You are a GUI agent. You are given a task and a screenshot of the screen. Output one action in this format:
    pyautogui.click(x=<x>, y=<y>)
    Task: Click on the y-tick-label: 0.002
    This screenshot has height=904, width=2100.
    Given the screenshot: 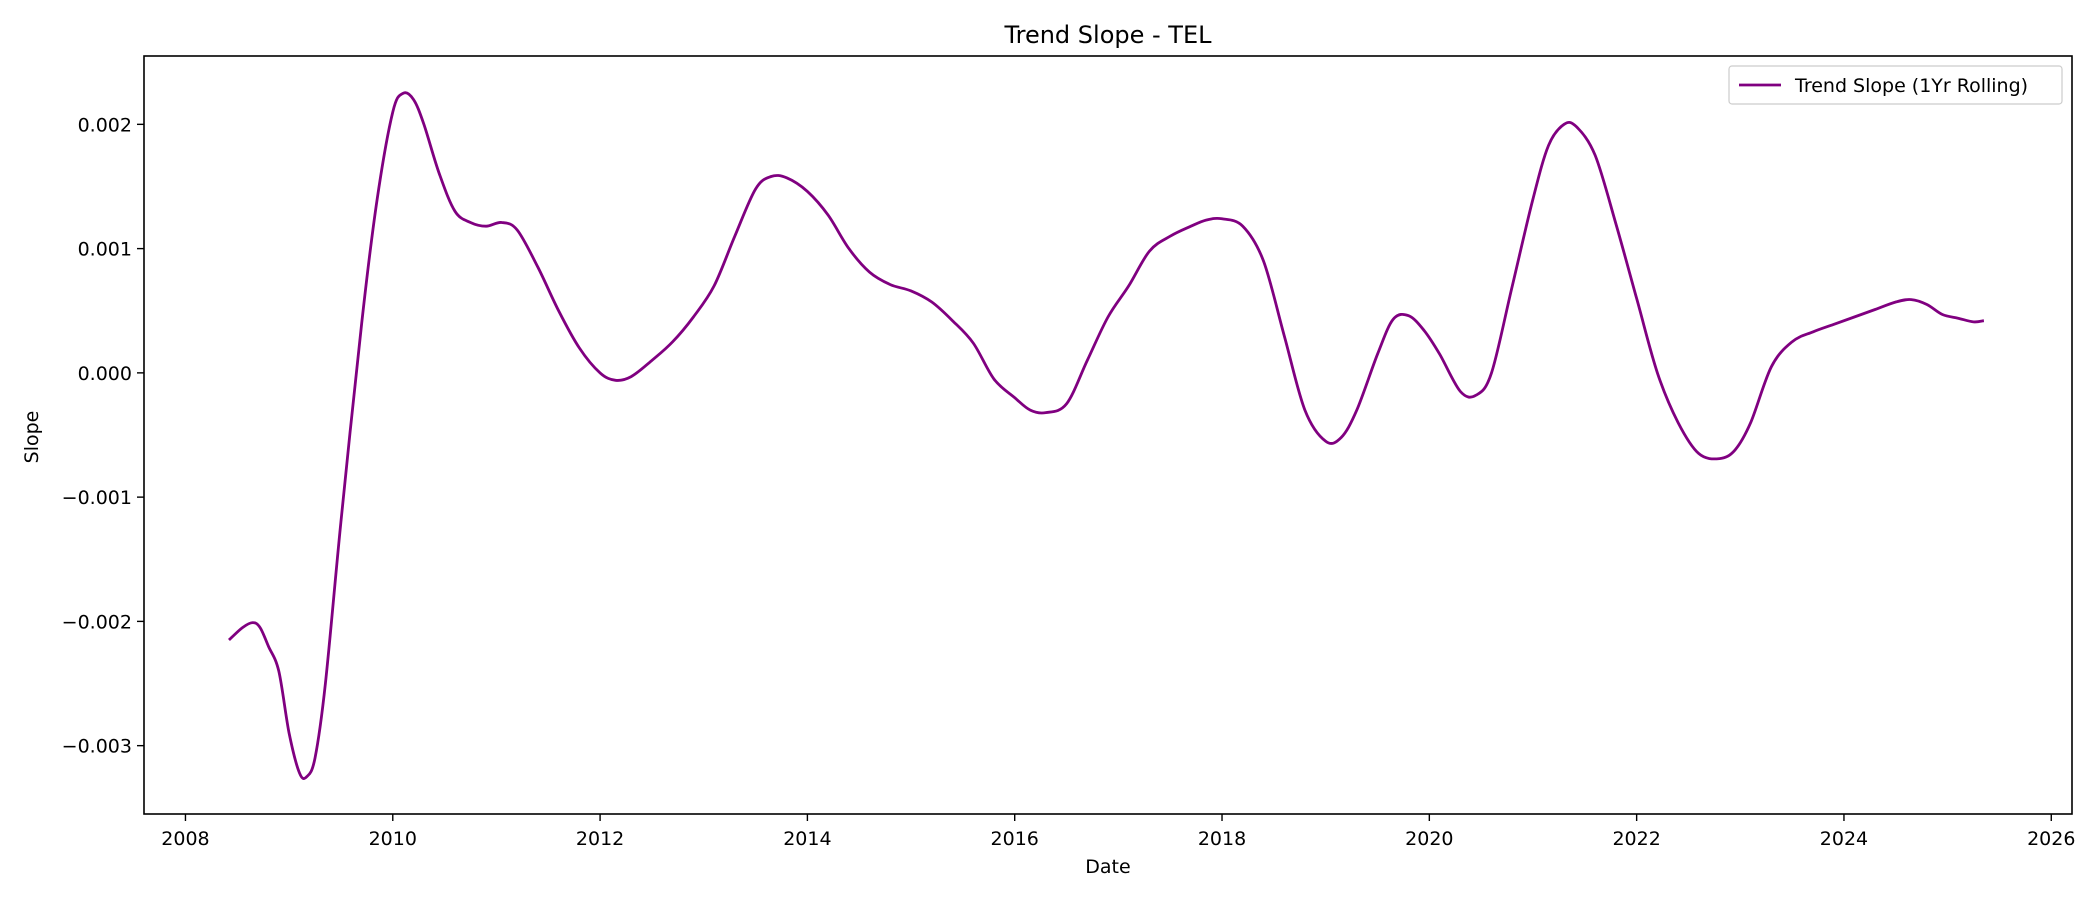 What is the action you would take?
    pyautogui.click(x=105, y=125)
    